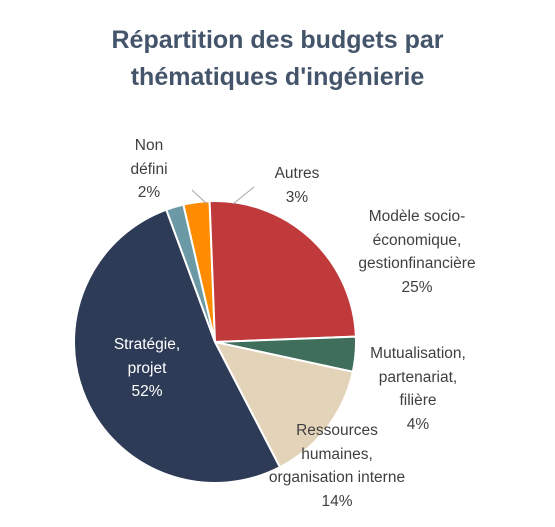 The image size is (555, 527). I want to click on slice-label-autres: Autres 3%, so click(297, 185).